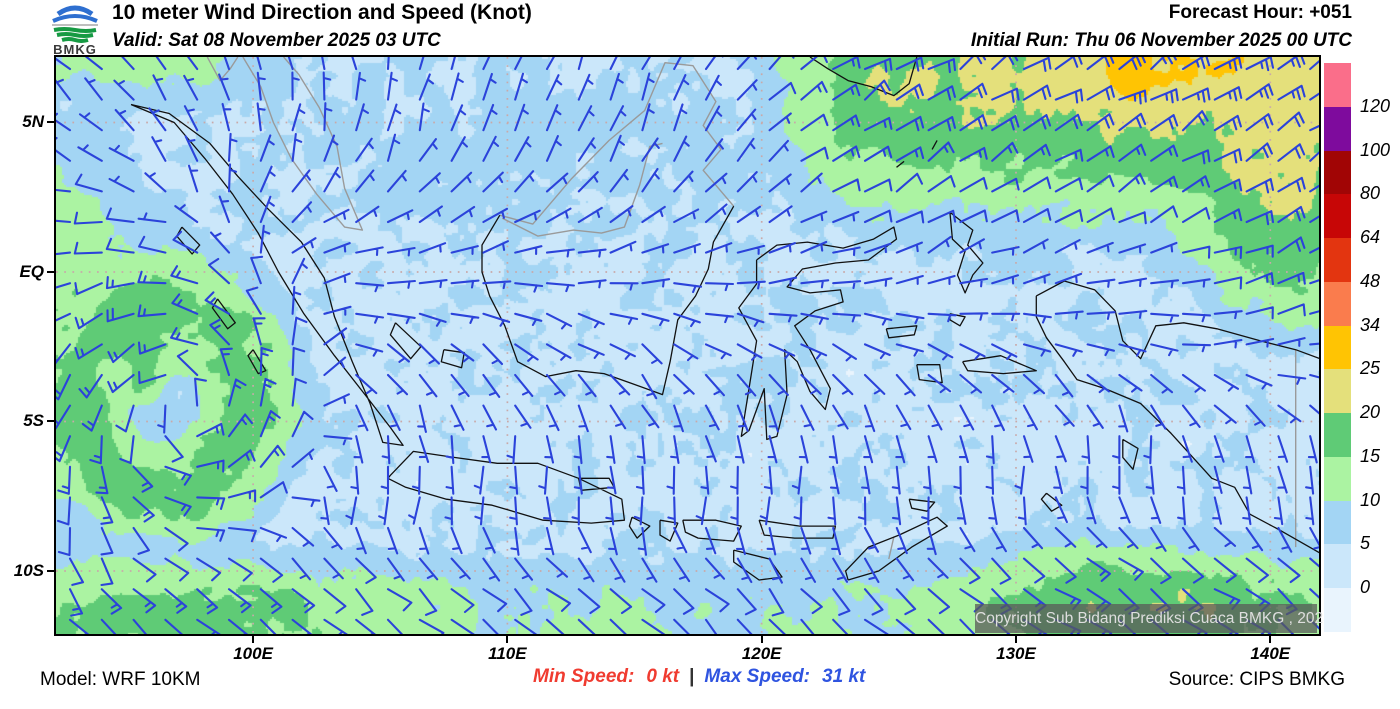 This screenshot has height=709, width=1400. Describe the element at coordinates (253, 653) in the screenshot. I see `x-axis-label: 100E` at that location.